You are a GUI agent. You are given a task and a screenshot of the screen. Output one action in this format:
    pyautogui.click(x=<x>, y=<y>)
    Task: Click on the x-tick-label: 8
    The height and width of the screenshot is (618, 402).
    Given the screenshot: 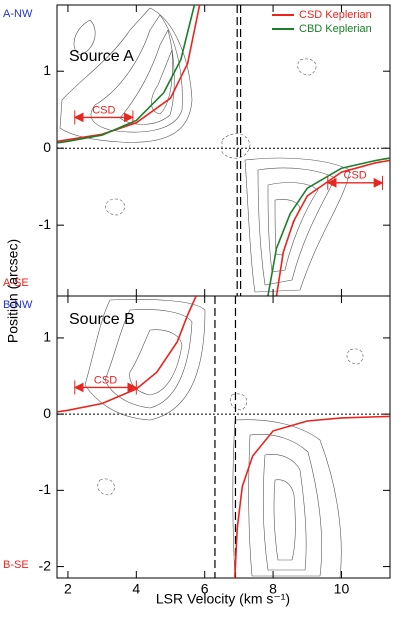 What is the action you would take?
    pyautogui.click(x=273, y=589)
    